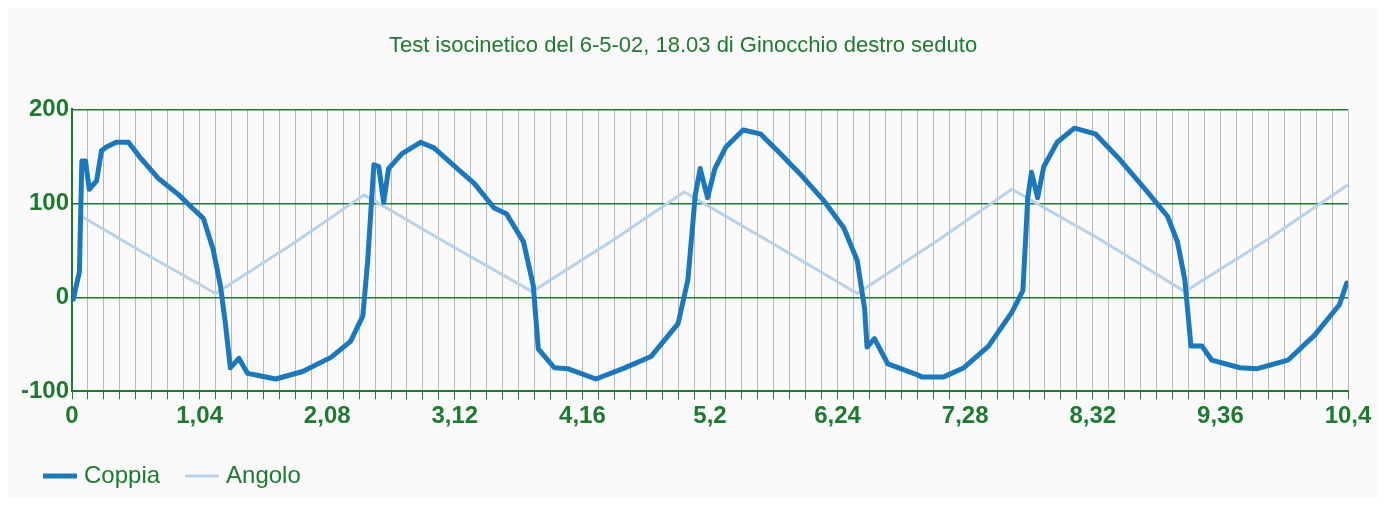 The width and height of the screenshot is (1388, 507). What do you see at coordinates (683, 45) in the screenshot?
I see `chart-title: Test isocinetico del 6-5-02, 18.03 di Ginocchio destro seduto` at bounding box center [683, 45].